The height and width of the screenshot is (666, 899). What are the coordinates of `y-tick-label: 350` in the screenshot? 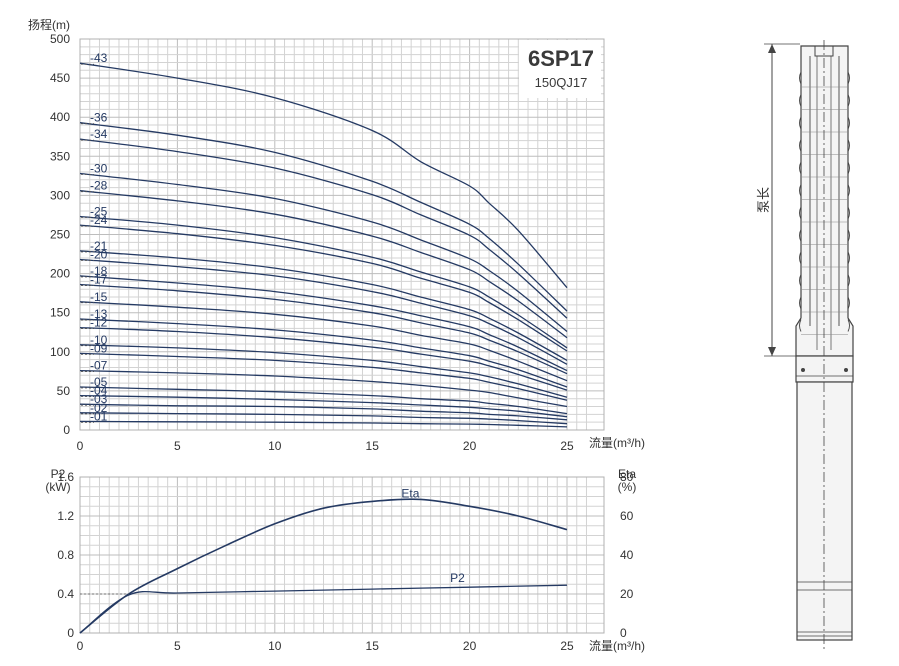 It's located at (60, 156).